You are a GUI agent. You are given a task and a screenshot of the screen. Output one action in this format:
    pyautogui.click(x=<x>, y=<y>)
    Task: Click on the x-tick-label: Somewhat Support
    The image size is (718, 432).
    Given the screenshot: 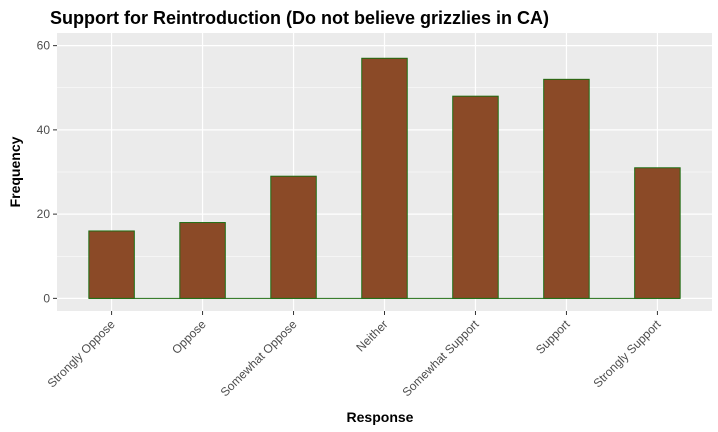 What is the action you would take?
    pyautogui.click(x=441, y=358)
    